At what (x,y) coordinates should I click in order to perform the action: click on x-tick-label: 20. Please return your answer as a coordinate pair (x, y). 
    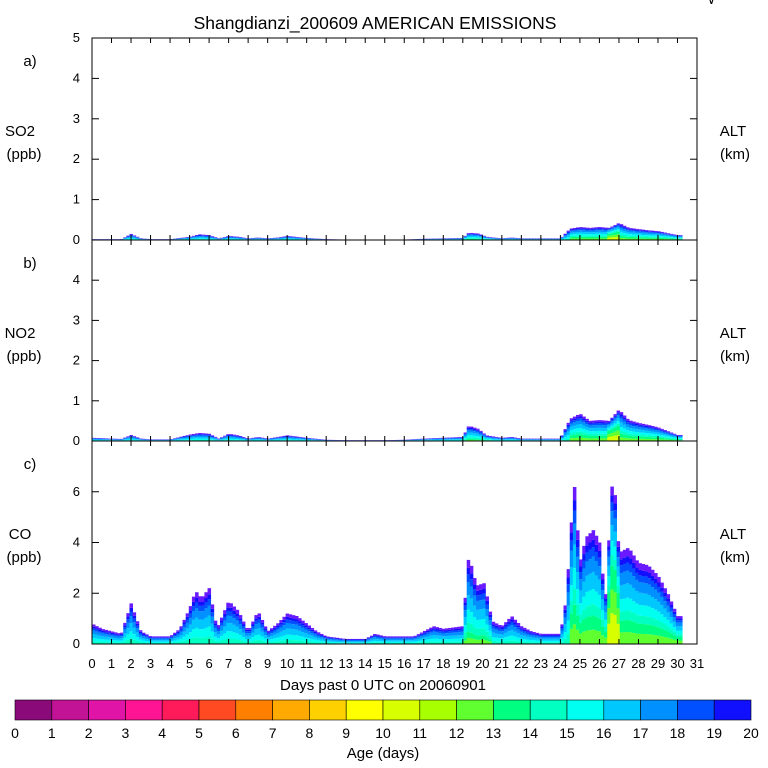
    Looking at the image, I should click on (482, 663).